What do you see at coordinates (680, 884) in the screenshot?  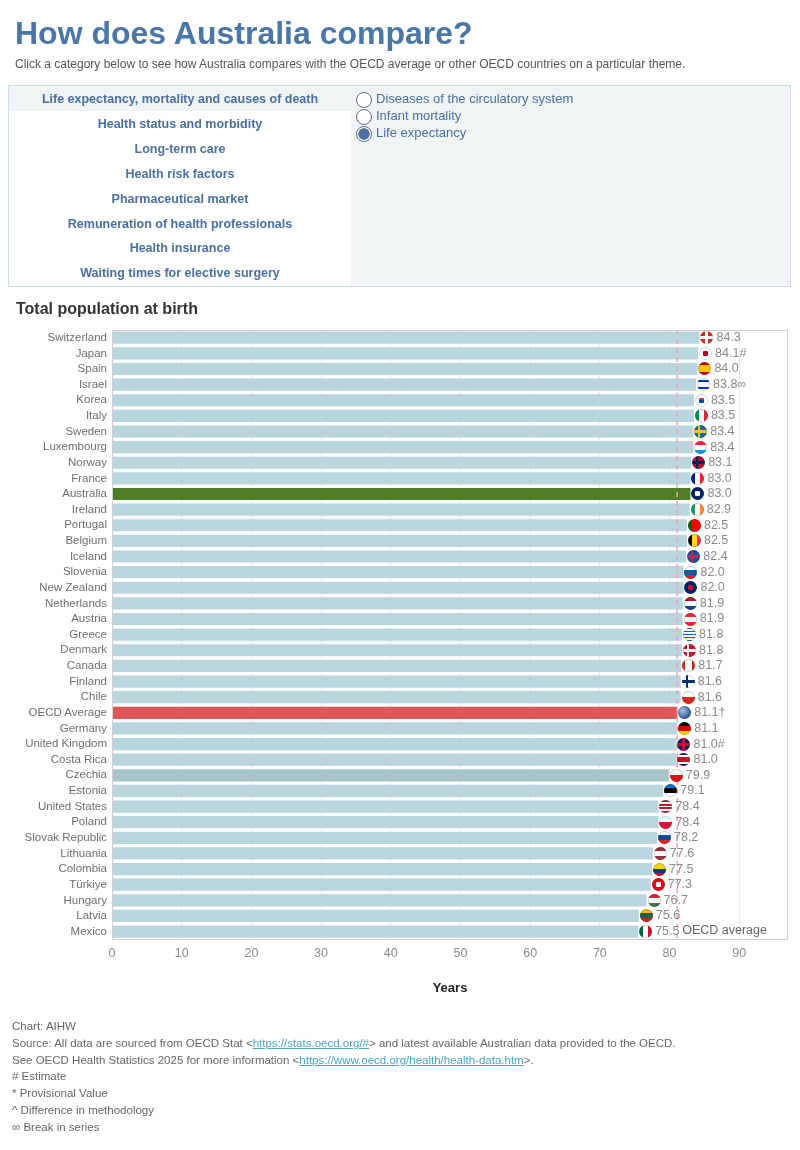 I see `data-label: 77.3` at bounding box center [680, 884].